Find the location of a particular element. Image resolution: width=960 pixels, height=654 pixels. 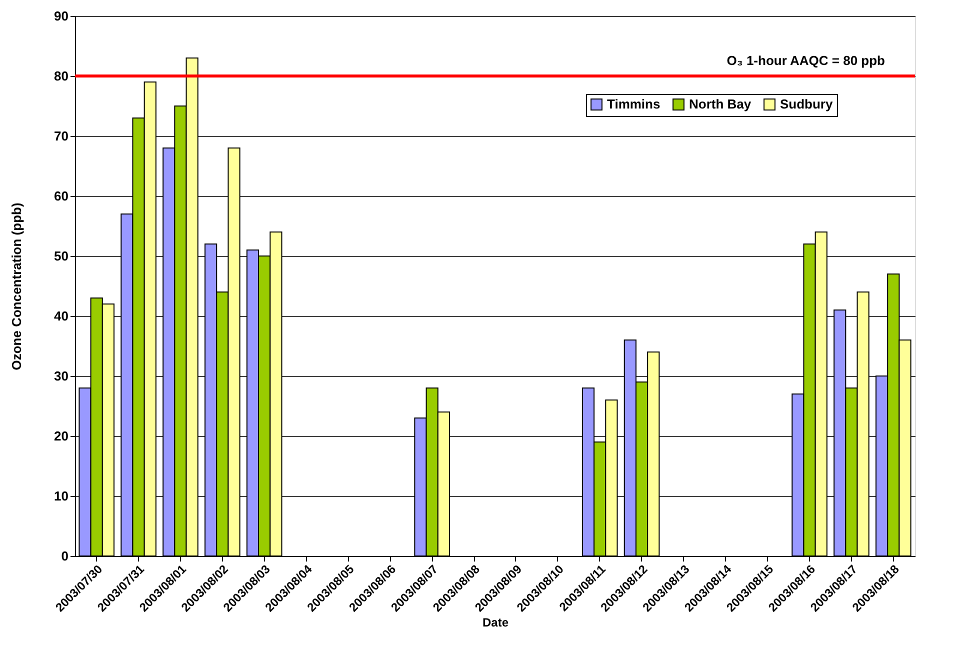

y-tick-label: 40 is located at coordinates (61, 316).